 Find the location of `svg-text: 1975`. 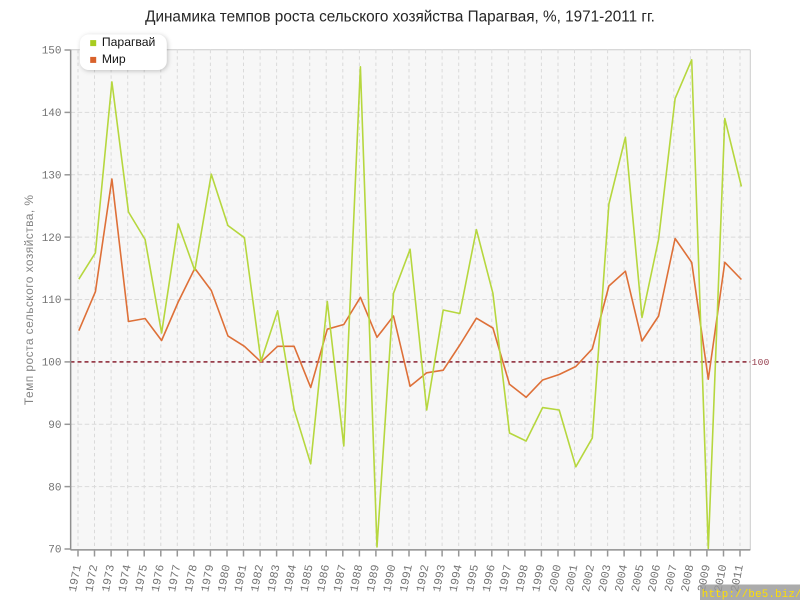

svg-text: 1975 is located at coordinates (142, 578).